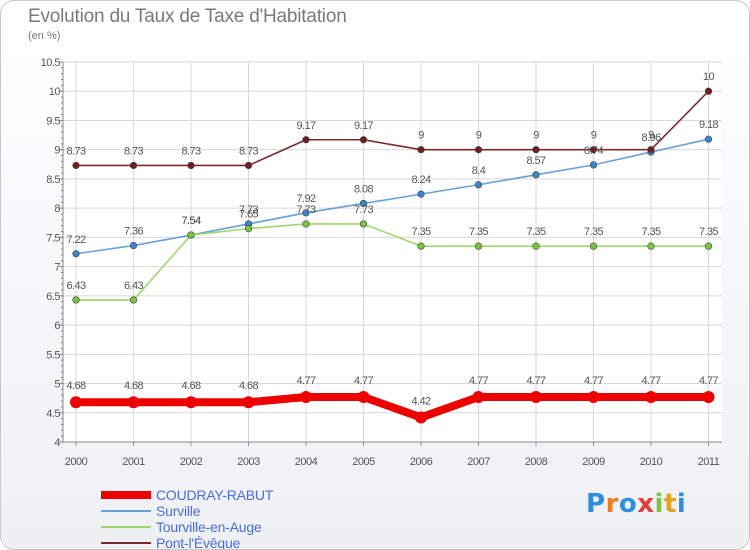 This screenshot has height=550, width=750. I want to click on y-tick-label: 7, so click(57, 268).